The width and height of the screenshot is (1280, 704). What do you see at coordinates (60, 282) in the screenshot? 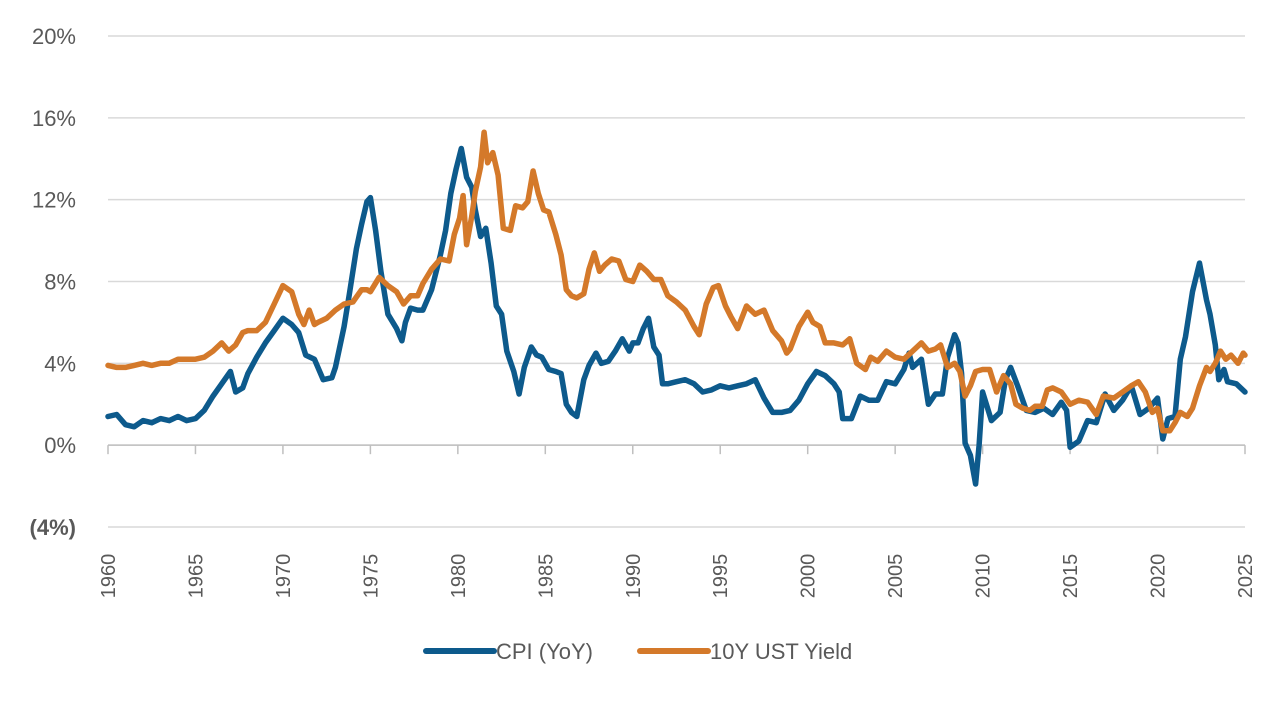
I see `y-tick-label: 8%` at bounding box center [60, 282].